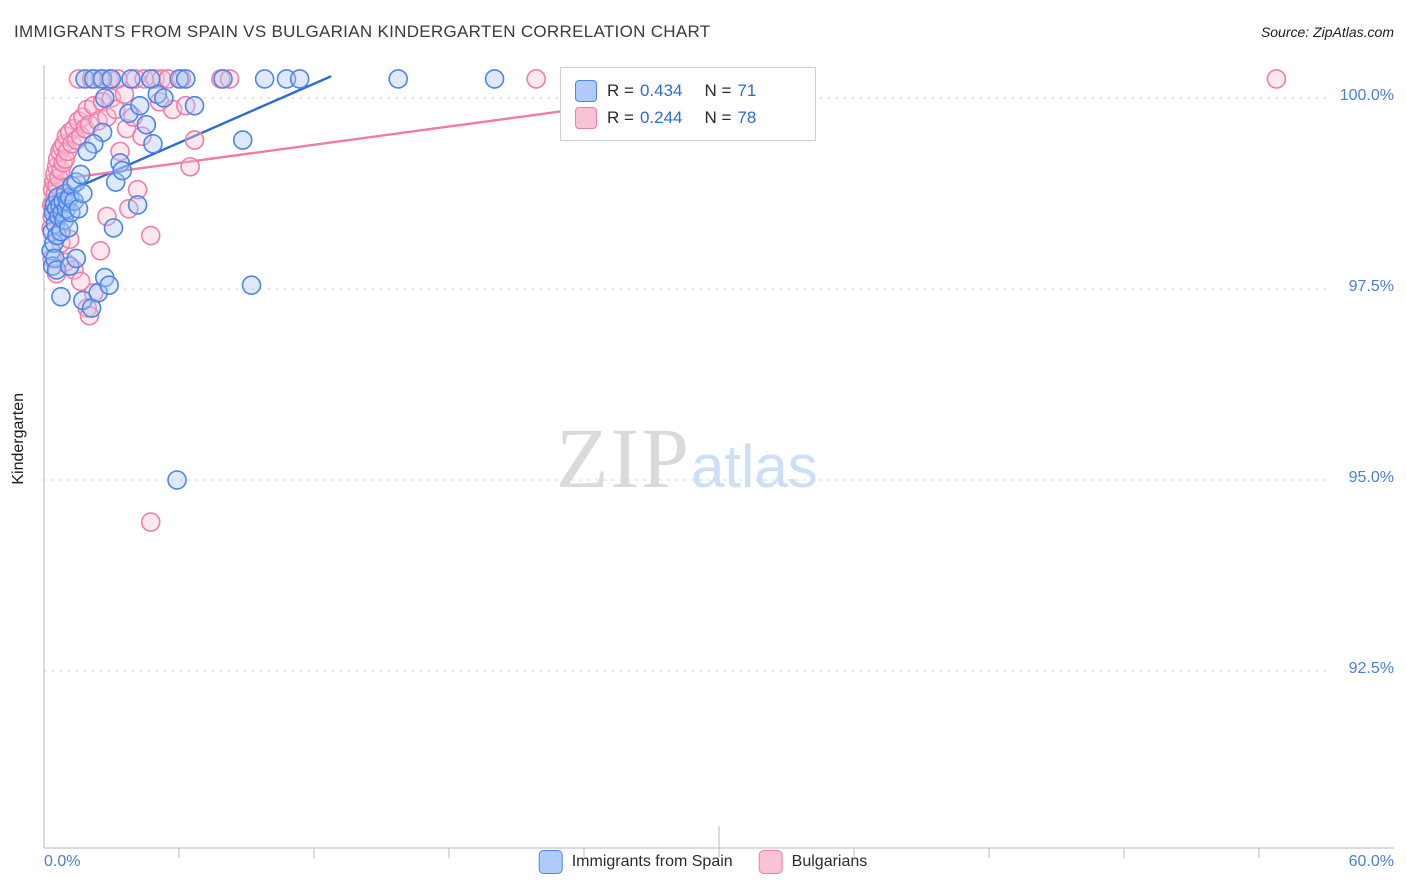 The height and width of the screenshot is (892, 1406). I want to click on legend-item-bulgarians: Bulgarians, so click(813, 862).